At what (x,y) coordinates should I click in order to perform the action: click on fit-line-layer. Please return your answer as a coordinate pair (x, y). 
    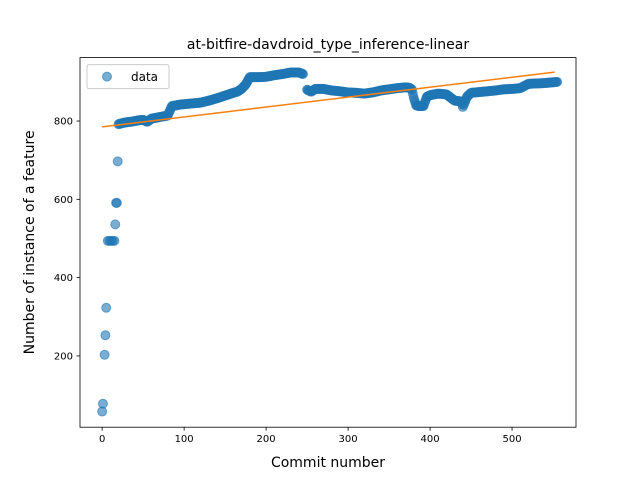
    Looking at the image, I should click on (328, 99).